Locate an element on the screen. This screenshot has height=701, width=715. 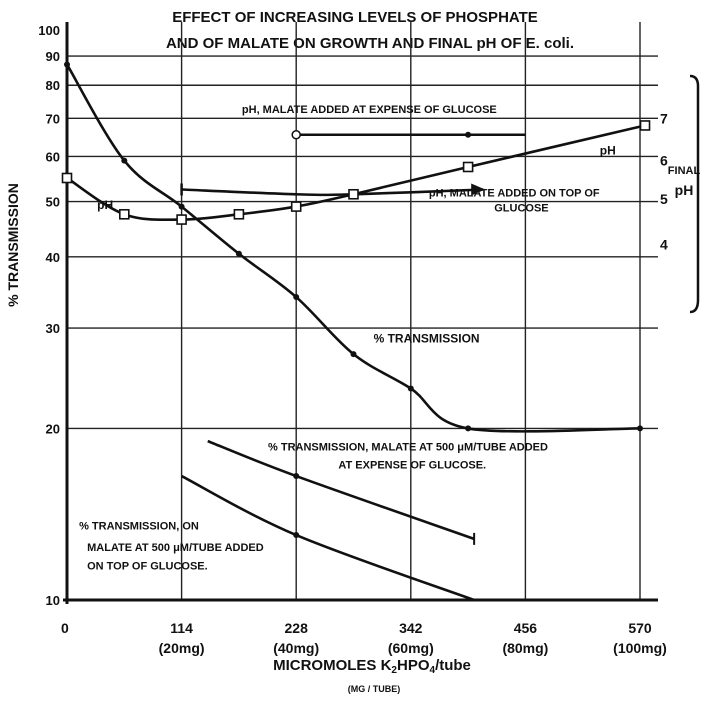
x-tick-label-342: 342 is located at coordinates (411, 628).